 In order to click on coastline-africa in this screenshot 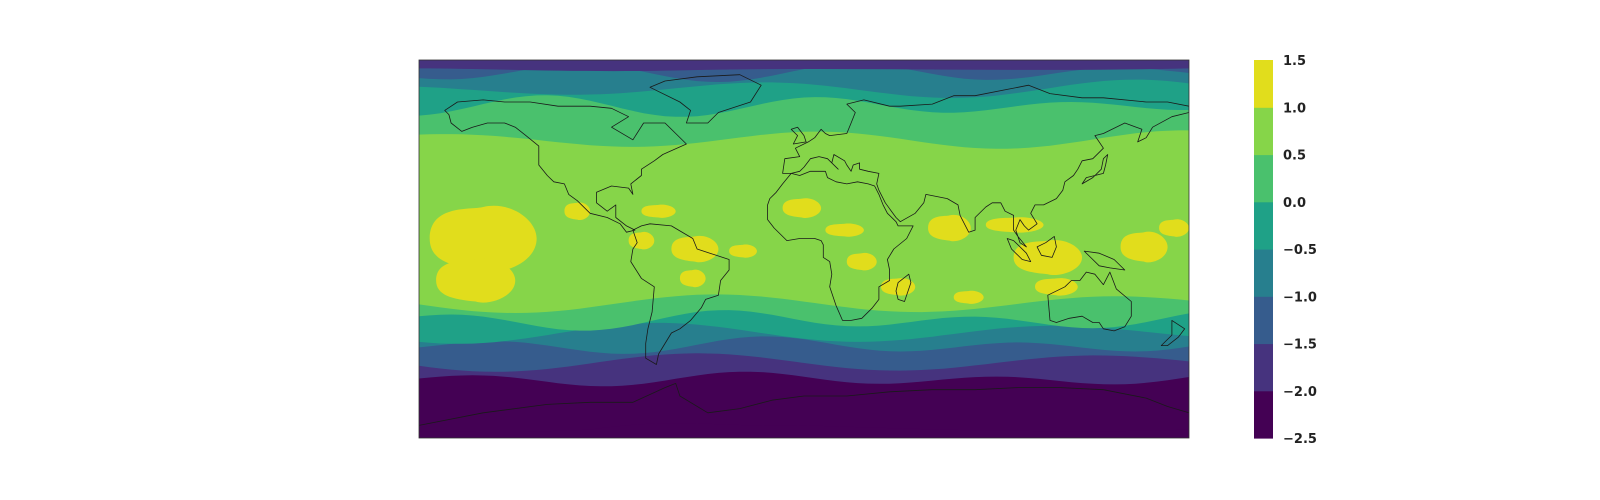, I will do `click(840, 245)`.